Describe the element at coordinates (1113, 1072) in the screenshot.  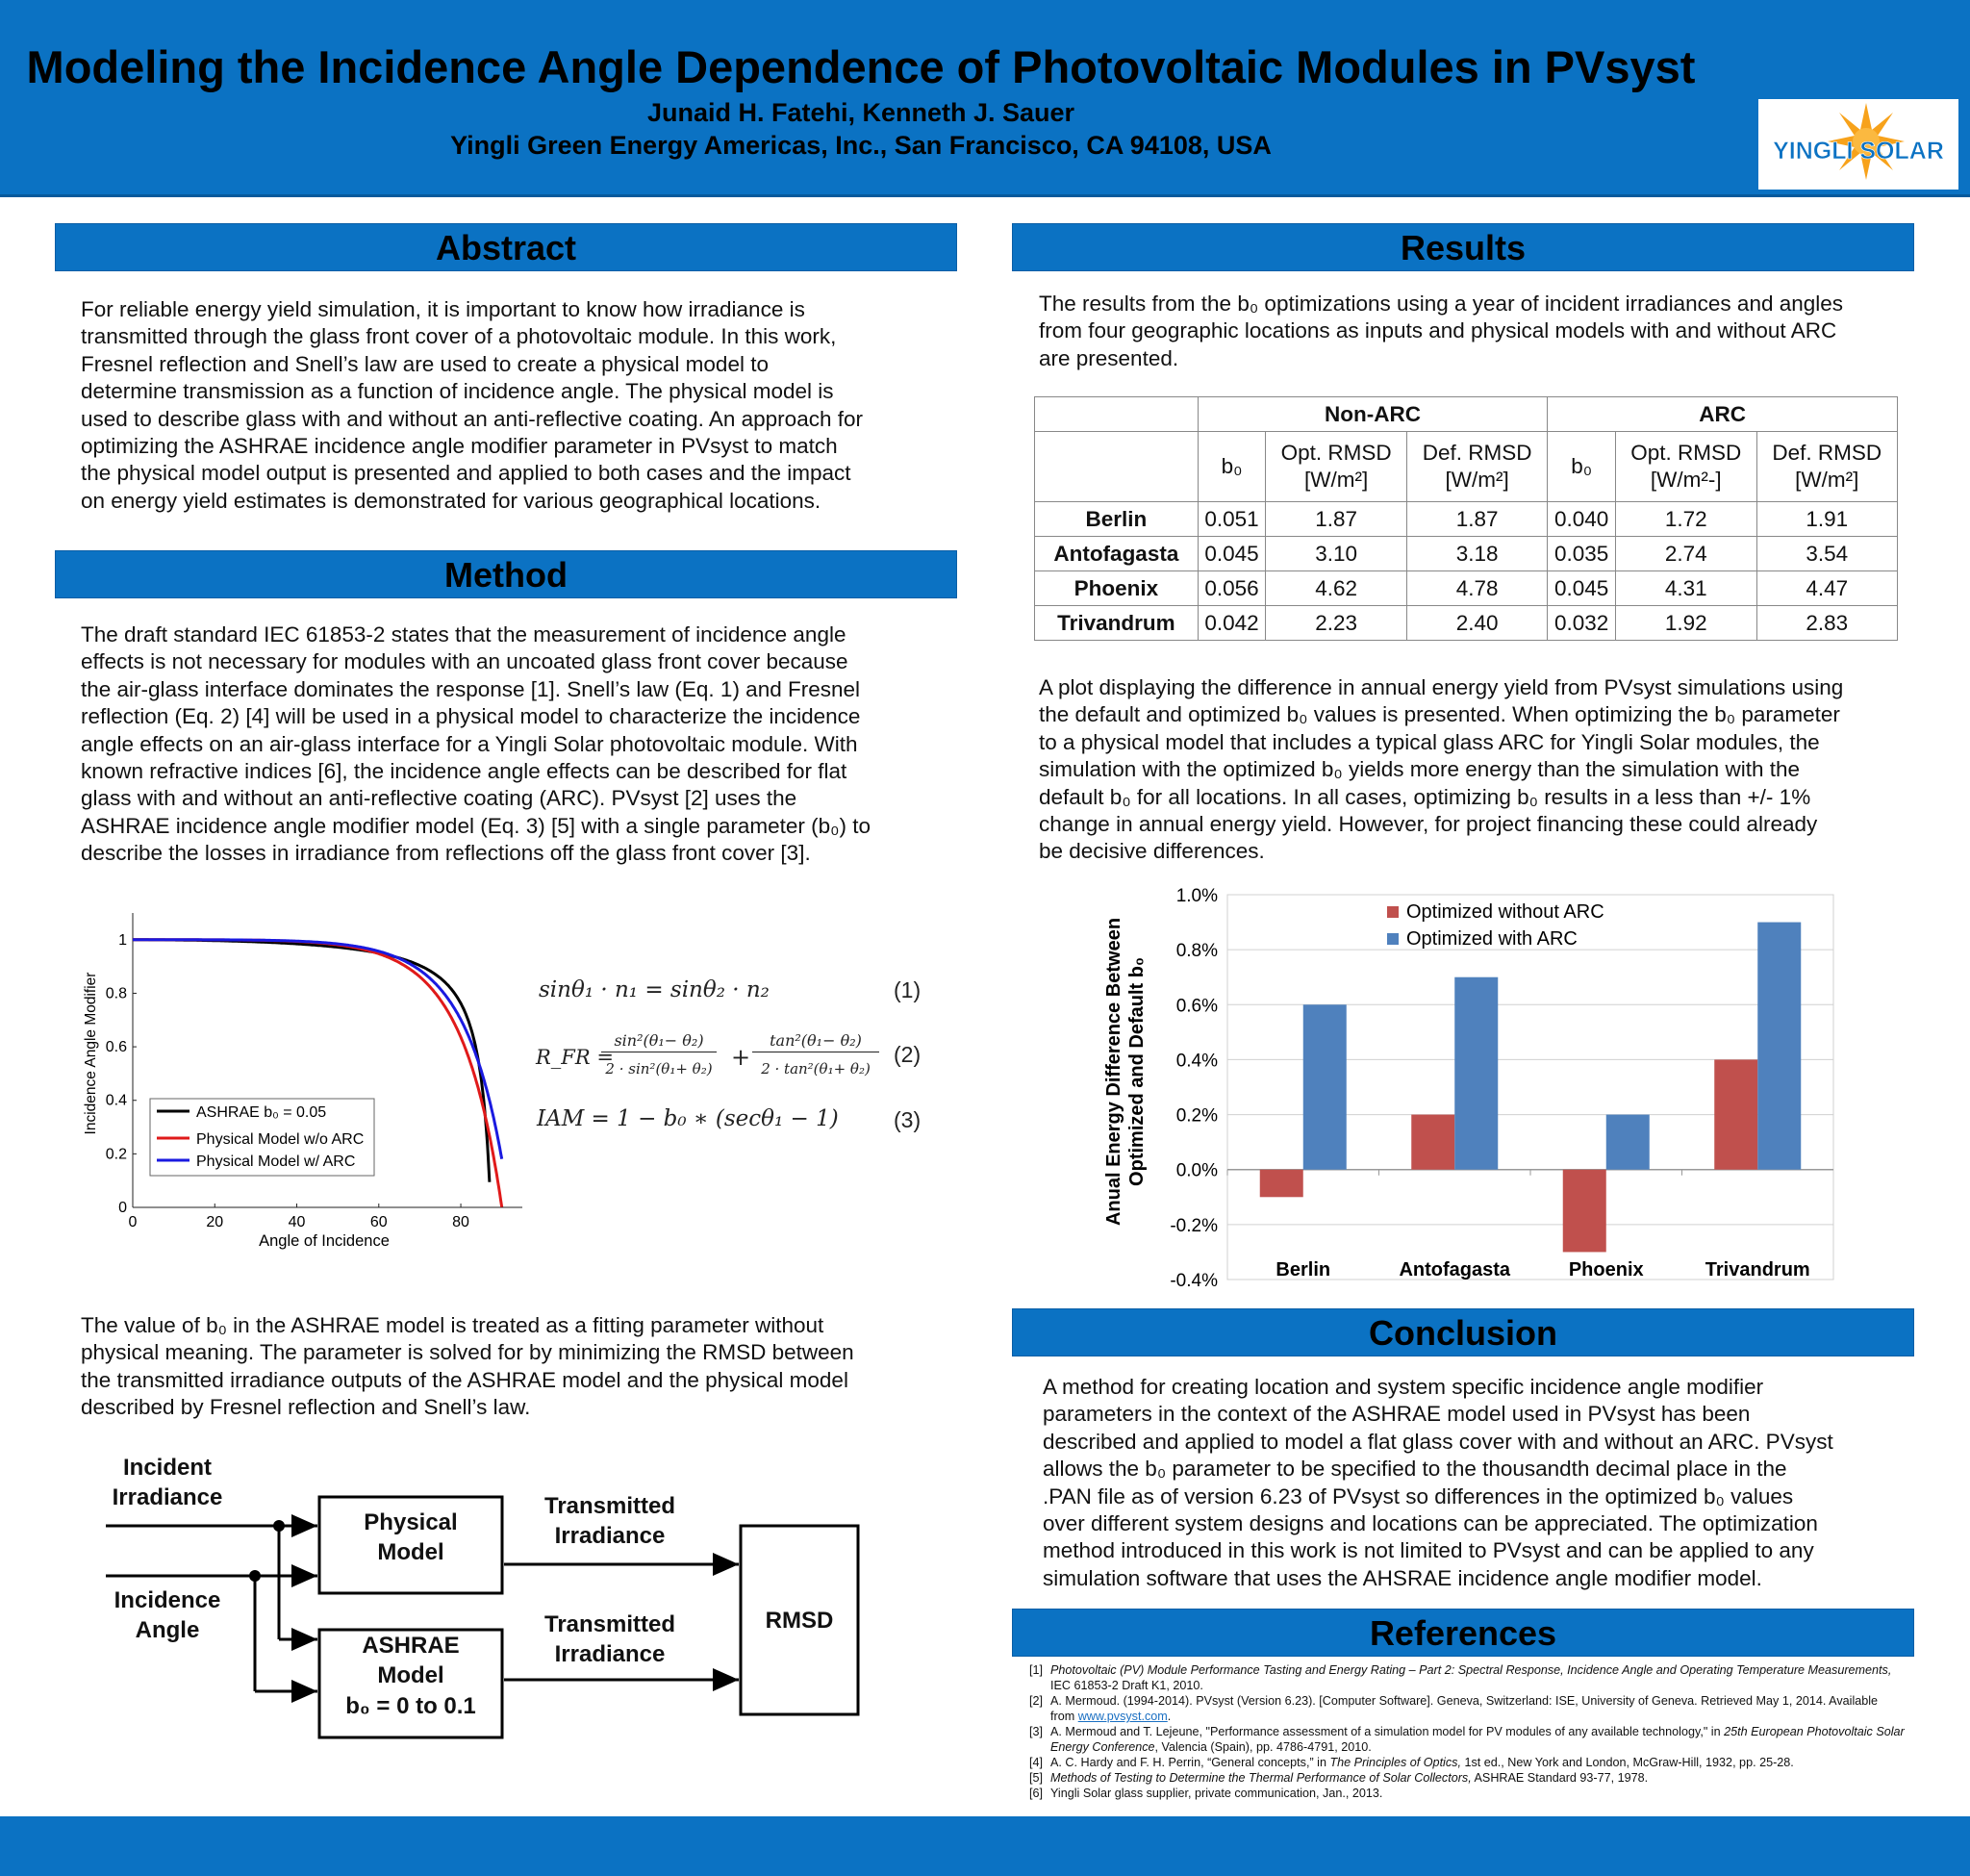
I see `bar-ylabel: Anual Energy Difference Between` at that location.